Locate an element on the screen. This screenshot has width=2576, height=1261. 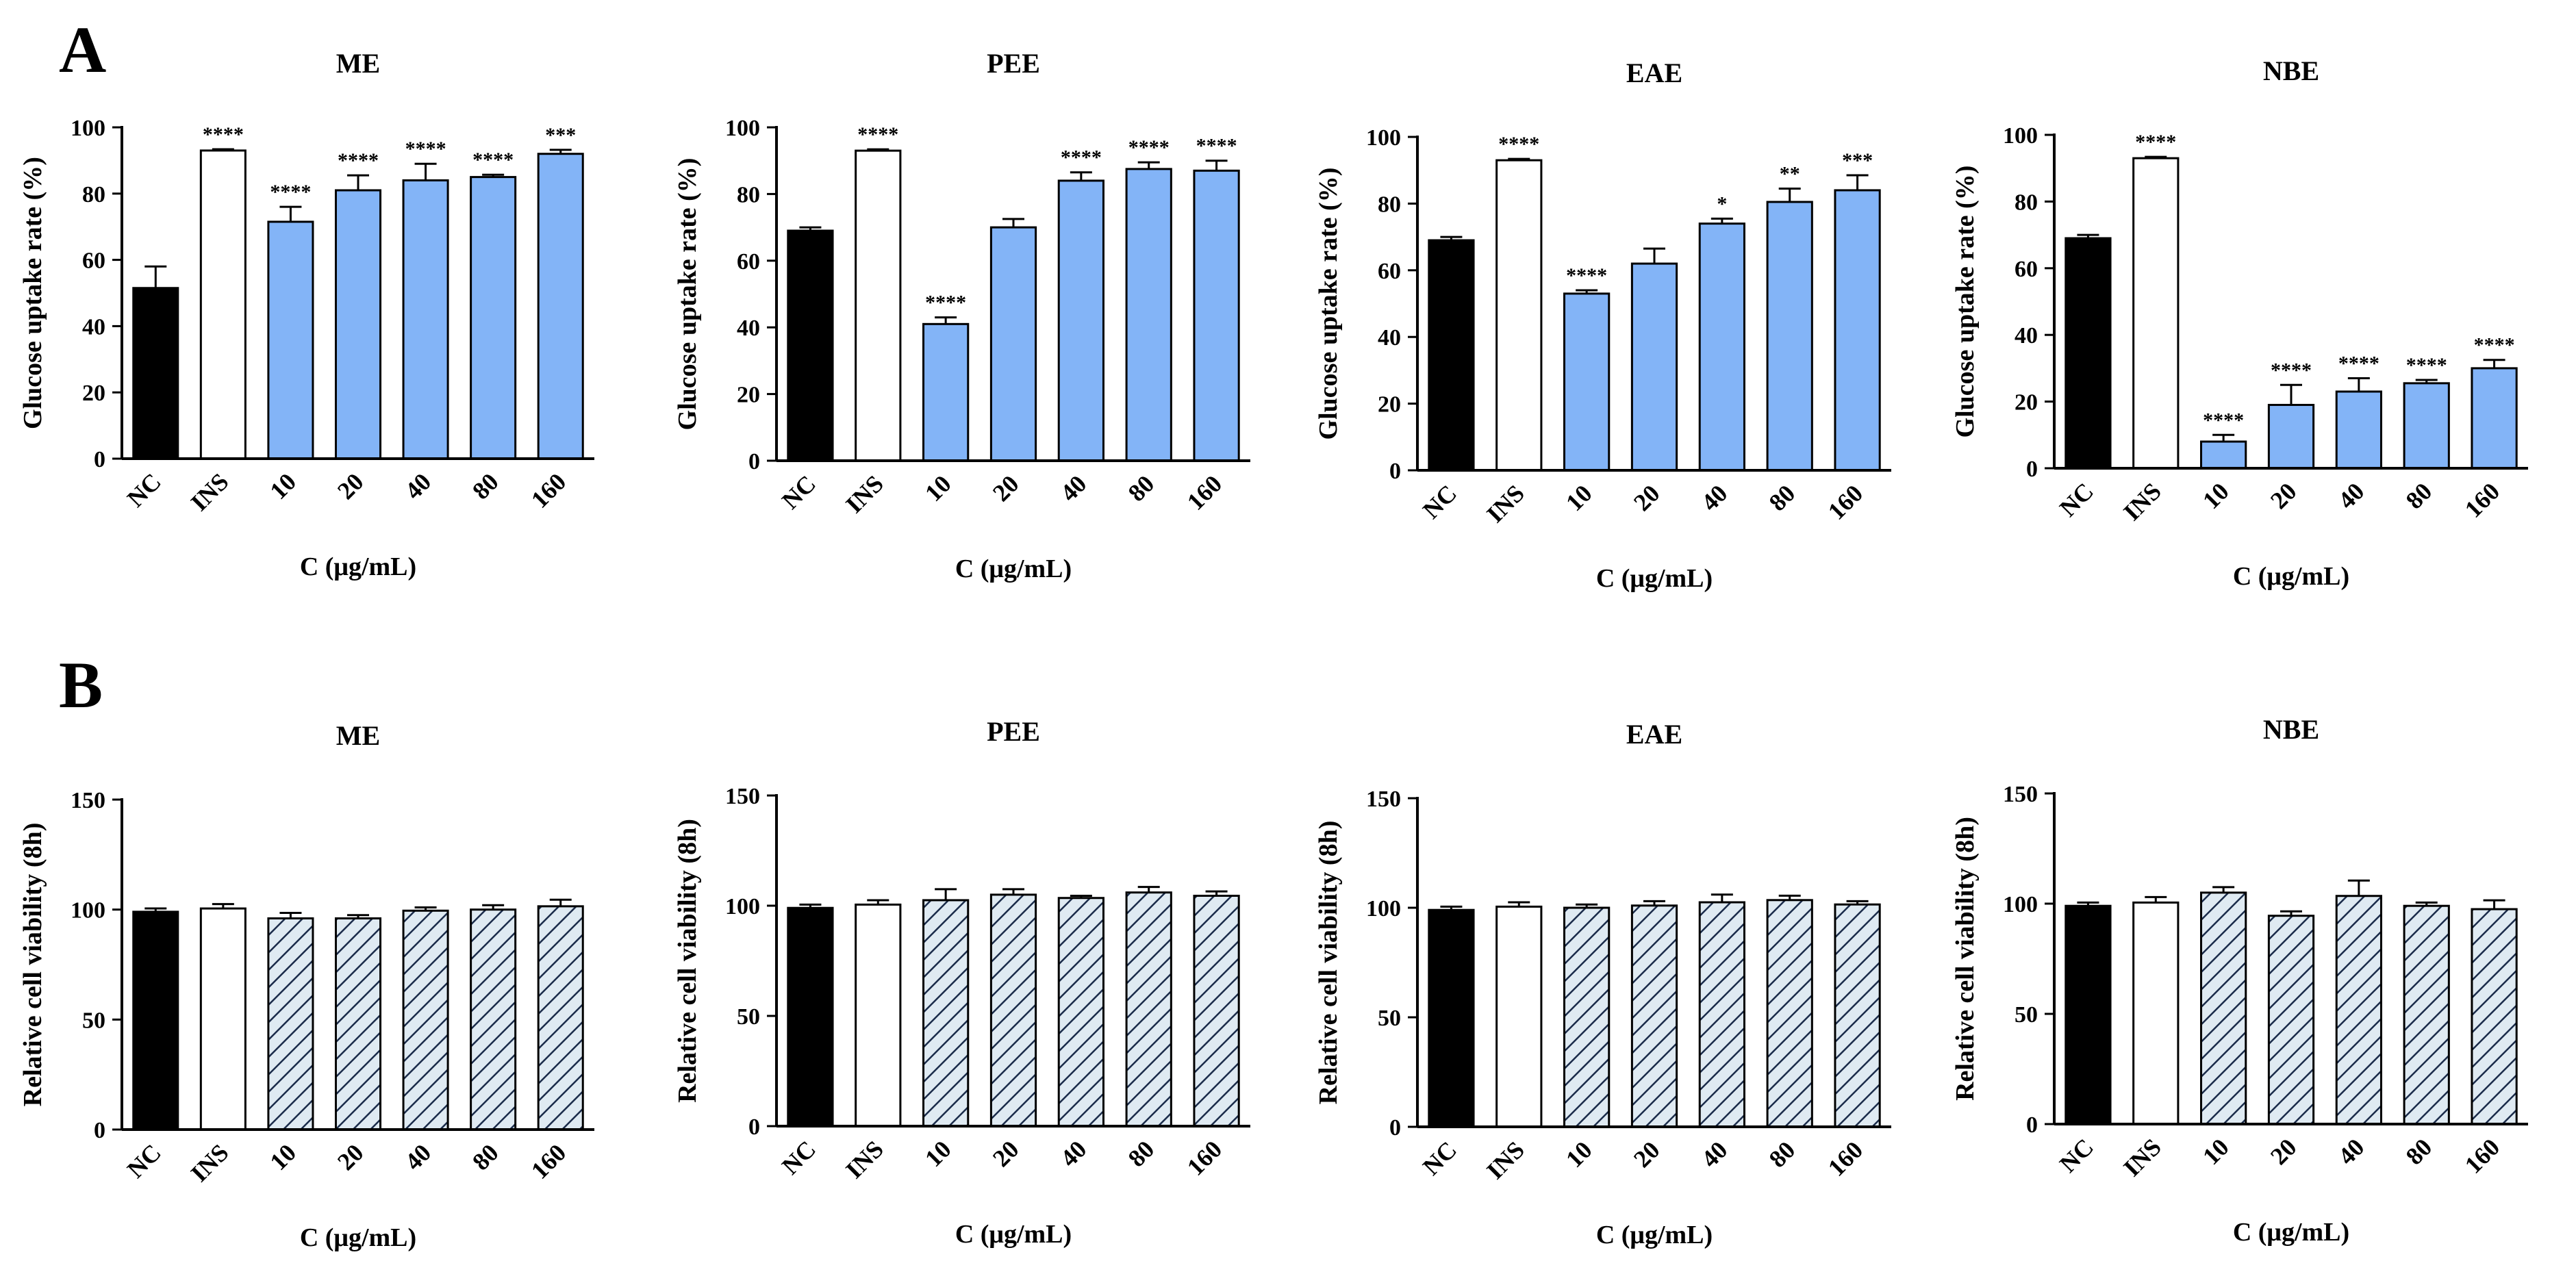
significance-label: *** is located at coordinates (560, 135).